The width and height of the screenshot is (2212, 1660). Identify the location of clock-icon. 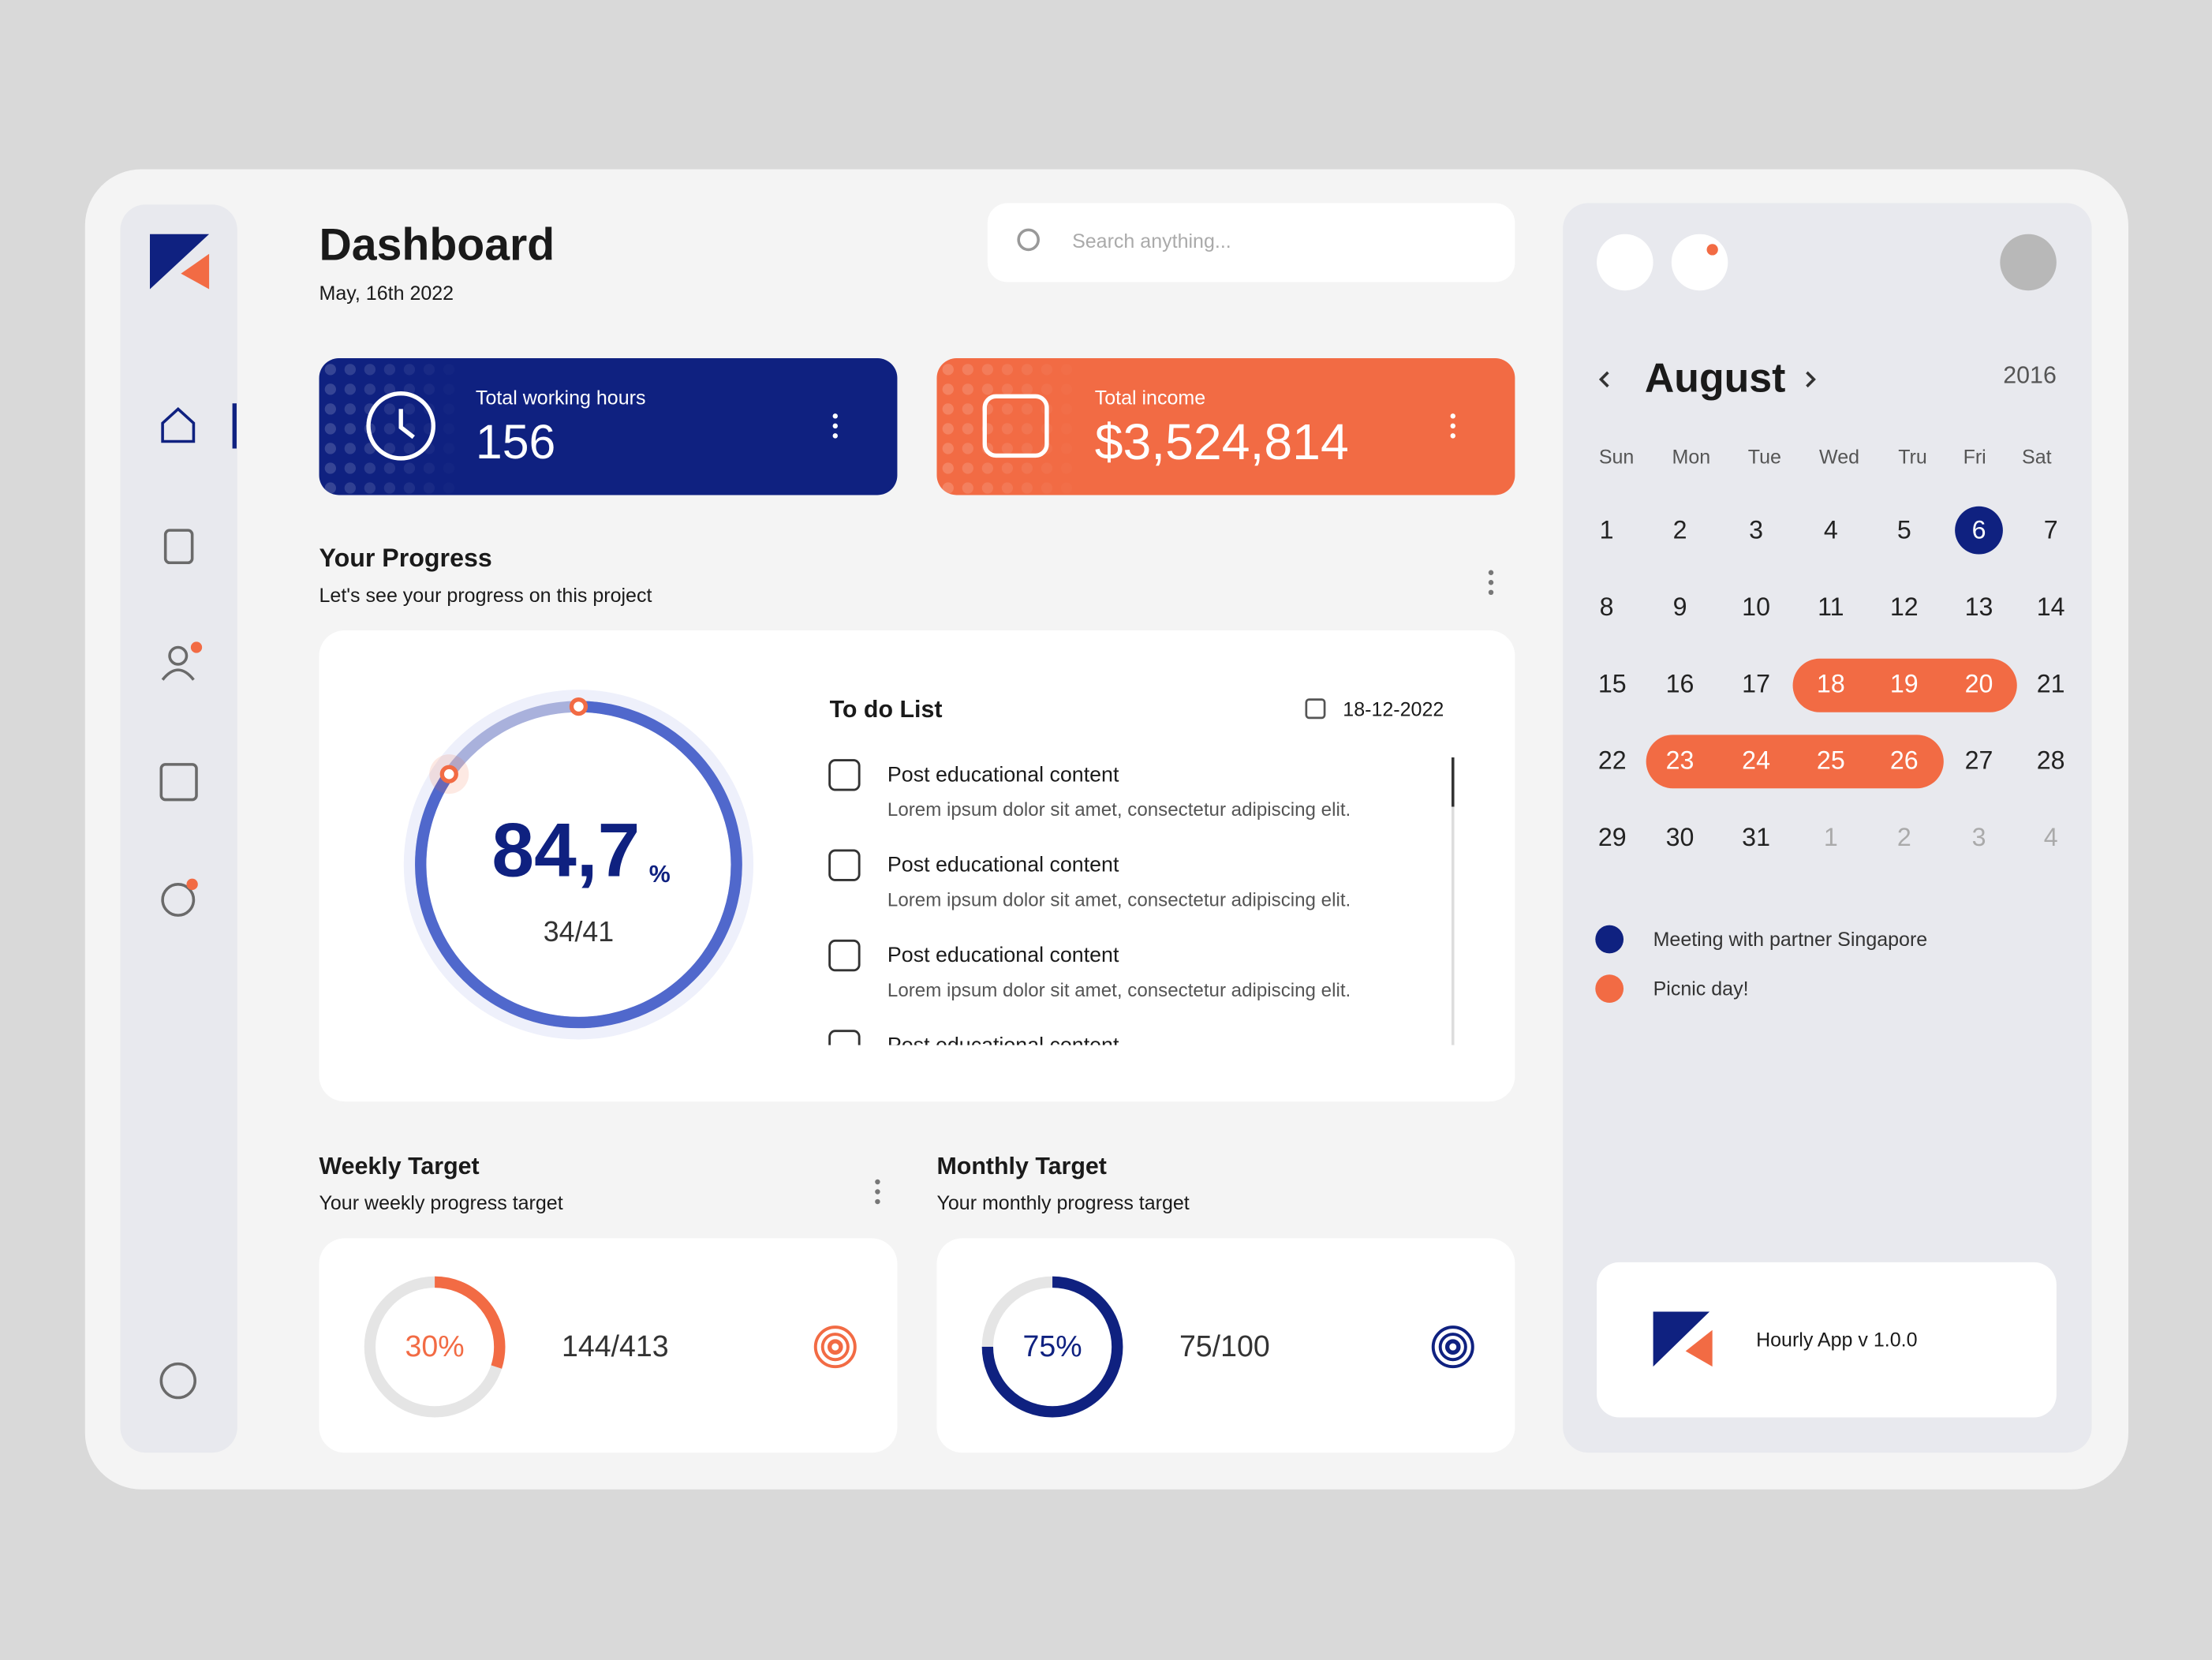
(400, 426).